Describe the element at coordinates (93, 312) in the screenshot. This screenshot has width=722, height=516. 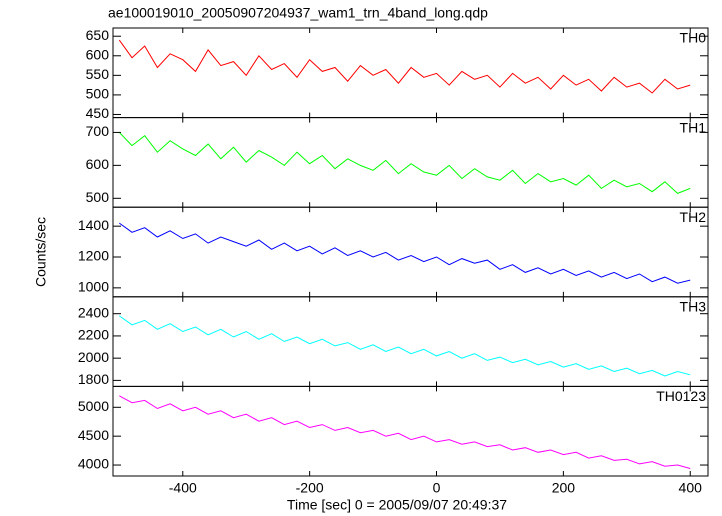
I see `y-tick-label: 2400` at that location.